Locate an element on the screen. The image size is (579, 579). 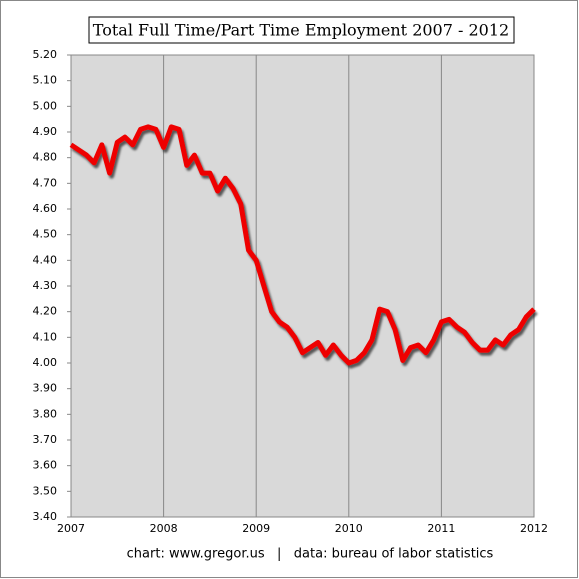
y-tick-label: 3.50 is located at coordinates (45, 490).